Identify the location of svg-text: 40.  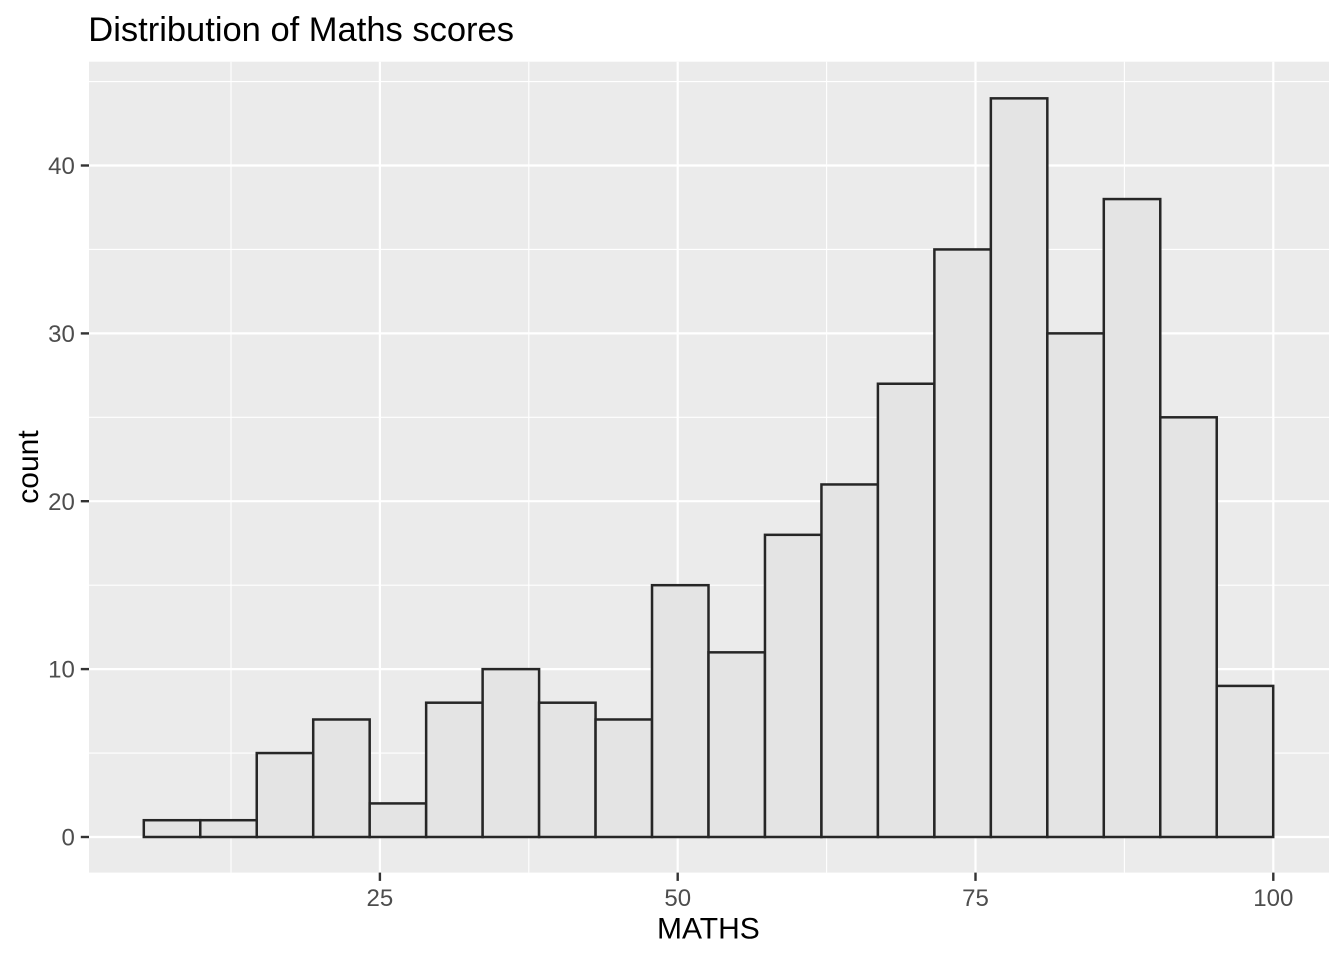
(61, 166).